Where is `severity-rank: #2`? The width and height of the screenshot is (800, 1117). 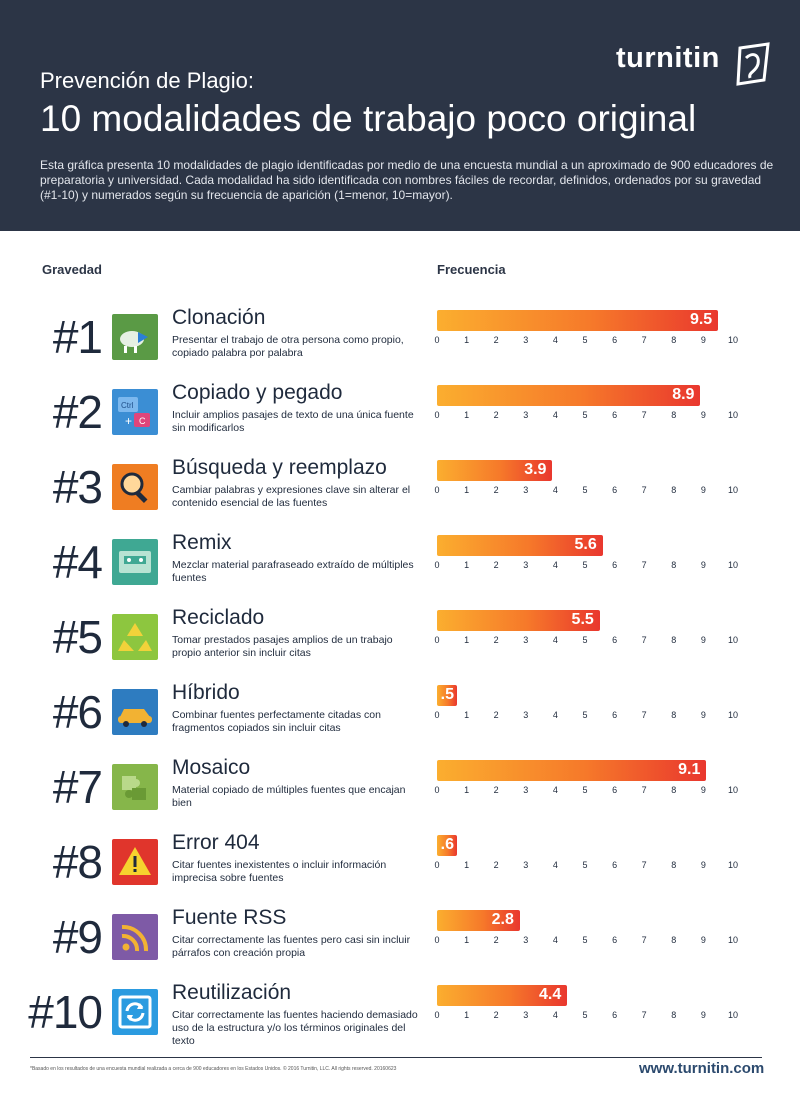 severity-rank: #2 is located at coordinates (77, 412).